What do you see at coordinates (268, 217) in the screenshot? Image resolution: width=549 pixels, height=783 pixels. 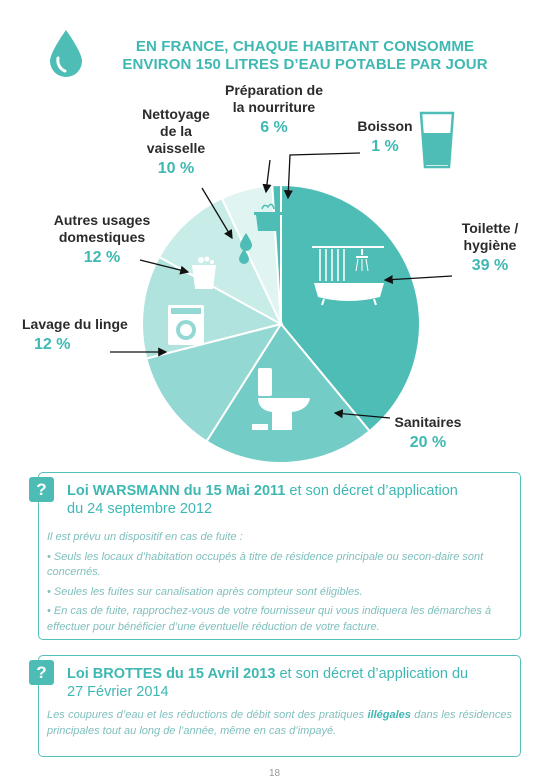 I see `cooking-pot-icon` at bounding box center [268, 217].